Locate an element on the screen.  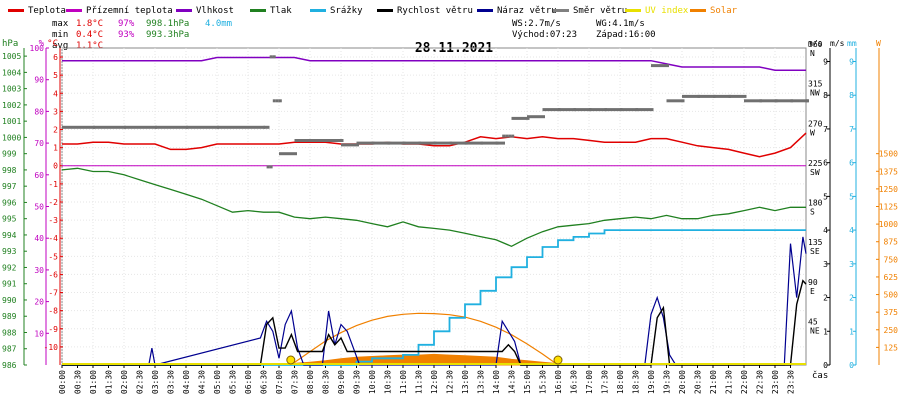
axis-wind-tick-label: 3 is located at coordinates (825, 264).